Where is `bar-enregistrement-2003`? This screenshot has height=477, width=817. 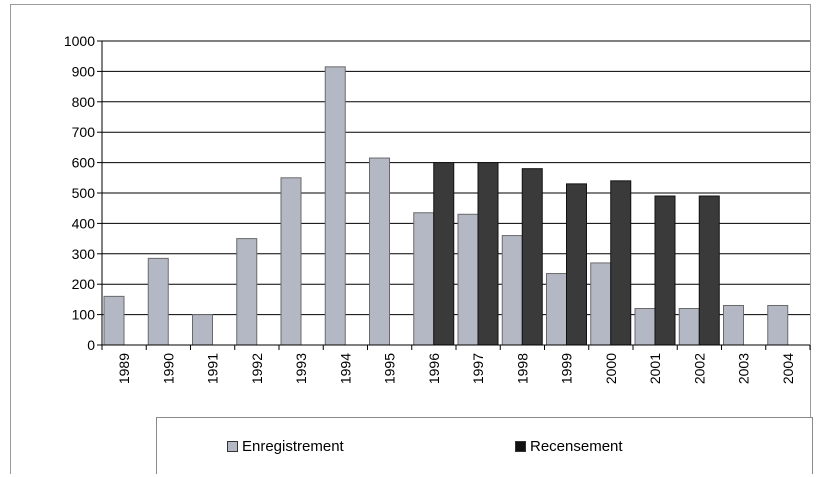 bar-enregistrement-2003 is located at coordinates (733, 325).